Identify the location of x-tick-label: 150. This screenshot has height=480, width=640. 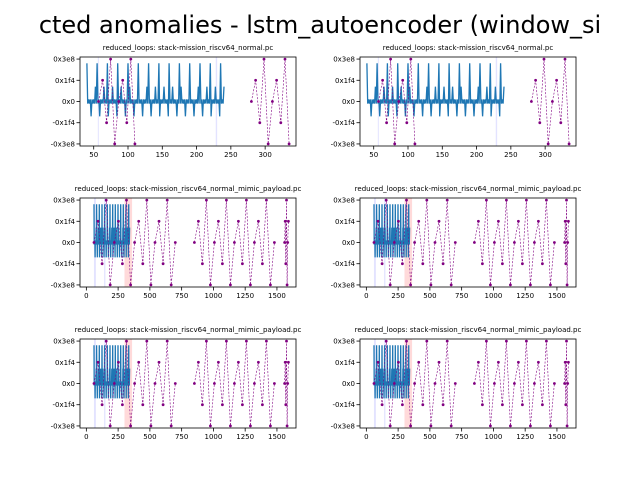
(162, 155).